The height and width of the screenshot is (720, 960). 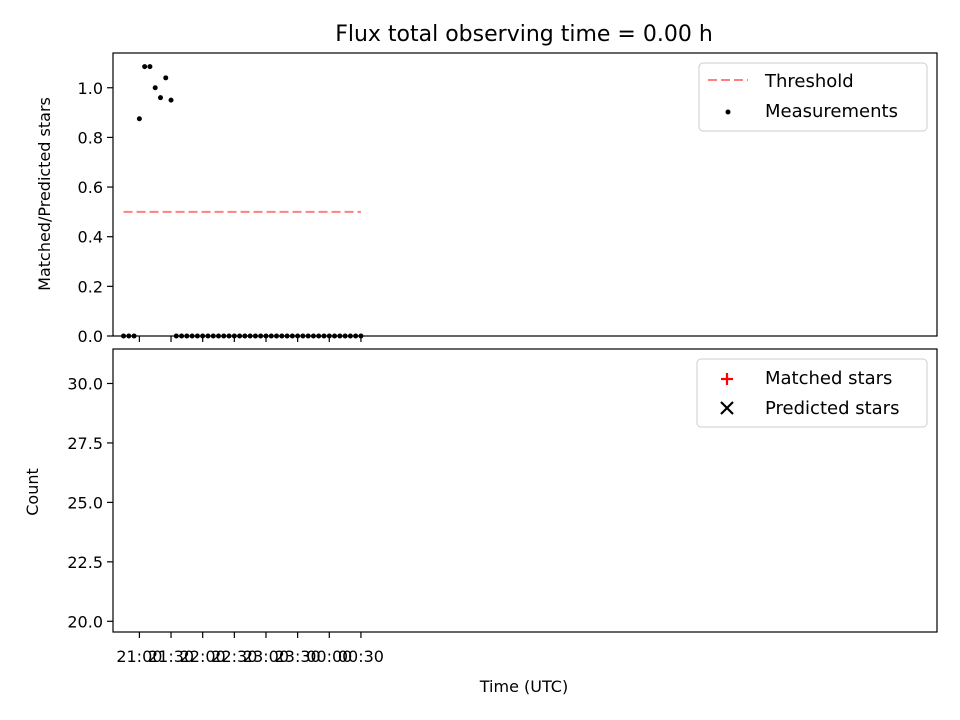 I want to click on x-tick-label: 23:30, so click(x=298, y=656).